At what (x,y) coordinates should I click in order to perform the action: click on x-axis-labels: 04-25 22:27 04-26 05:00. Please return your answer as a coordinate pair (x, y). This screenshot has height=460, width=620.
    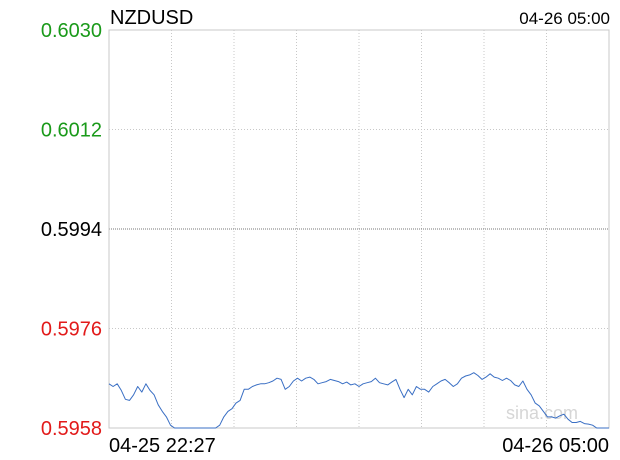
    Looking at the image, I should click on (359, 446).